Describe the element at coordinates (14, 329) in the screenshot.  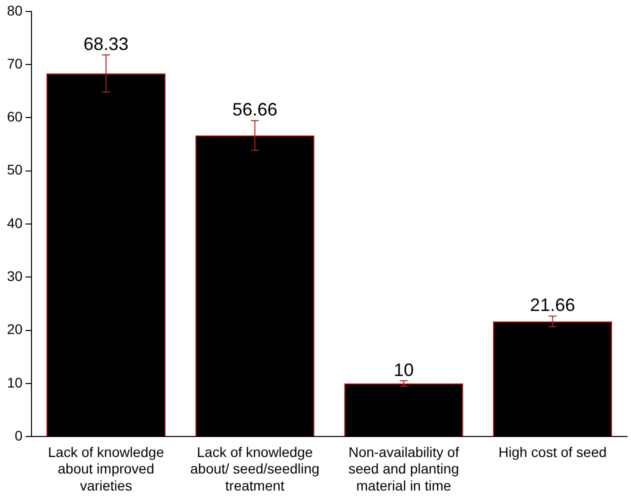
I see `y-tick-label: 20` at that location.